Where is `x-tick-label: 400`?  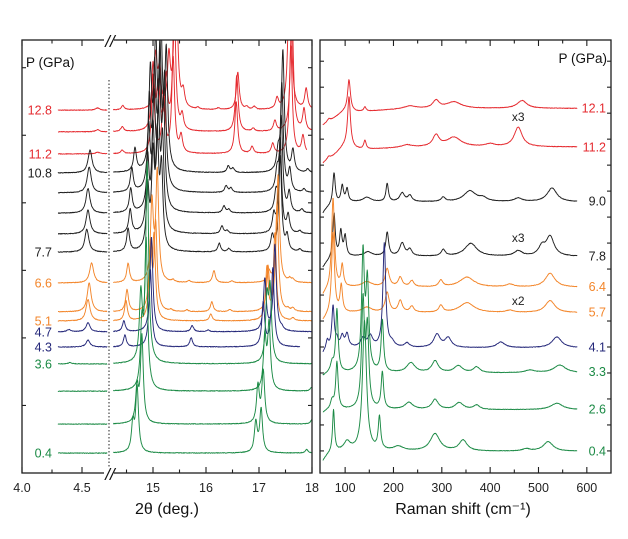 x-tick-label: 400 is located at coordinates (490, 488).